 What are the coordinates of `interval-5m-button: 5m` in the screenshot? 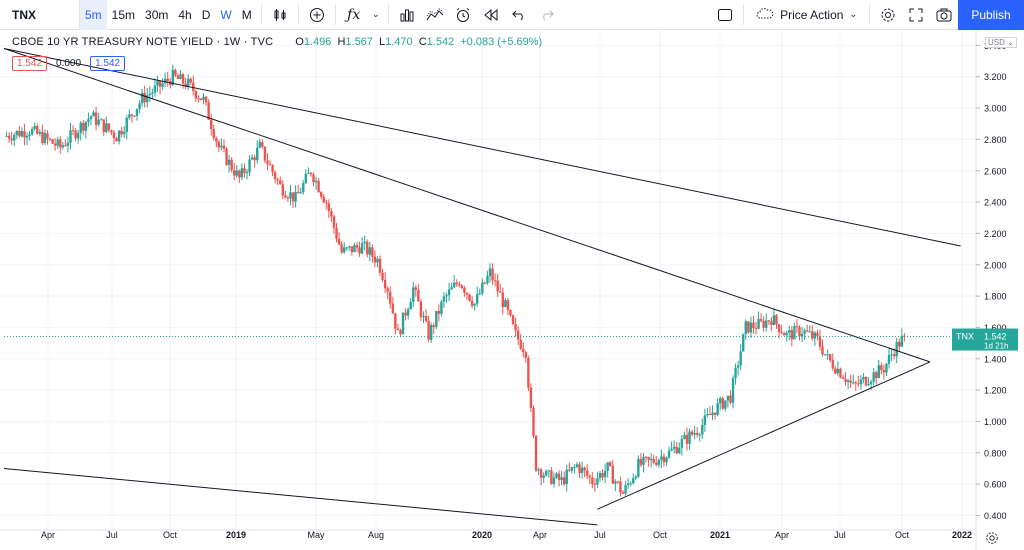 It's located at (93, 15).